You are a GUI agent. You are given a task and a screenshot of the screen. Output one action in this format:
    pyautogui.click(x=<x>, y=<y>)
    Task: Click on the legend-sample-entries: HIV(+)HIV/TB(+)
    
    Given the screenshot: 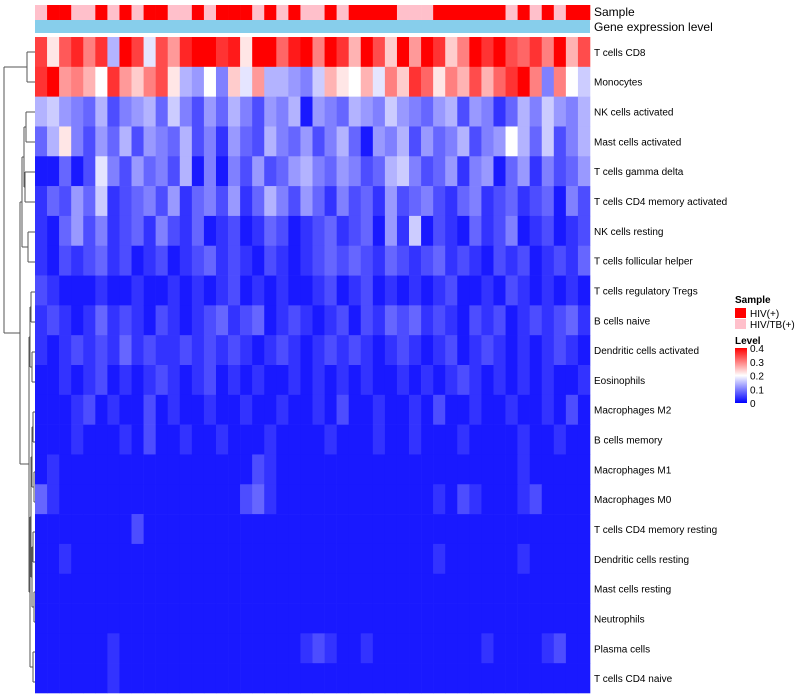 What is the action you would take?
    pyautogui.click(x=765, y=319)
    